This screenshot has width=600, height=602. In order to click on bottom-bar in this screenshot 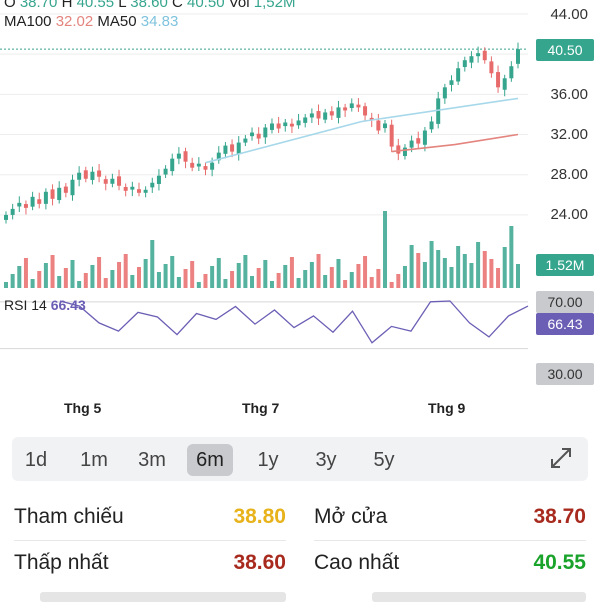, I will do `click(163, 597)`.